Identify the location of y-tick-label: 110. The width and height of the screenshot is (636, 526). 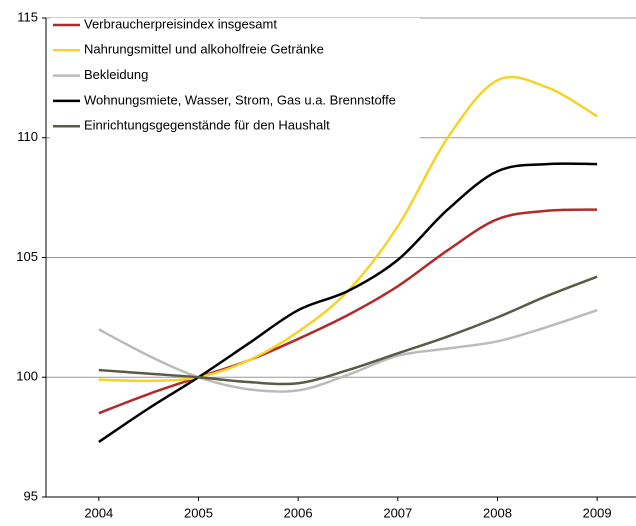
(27, 136).